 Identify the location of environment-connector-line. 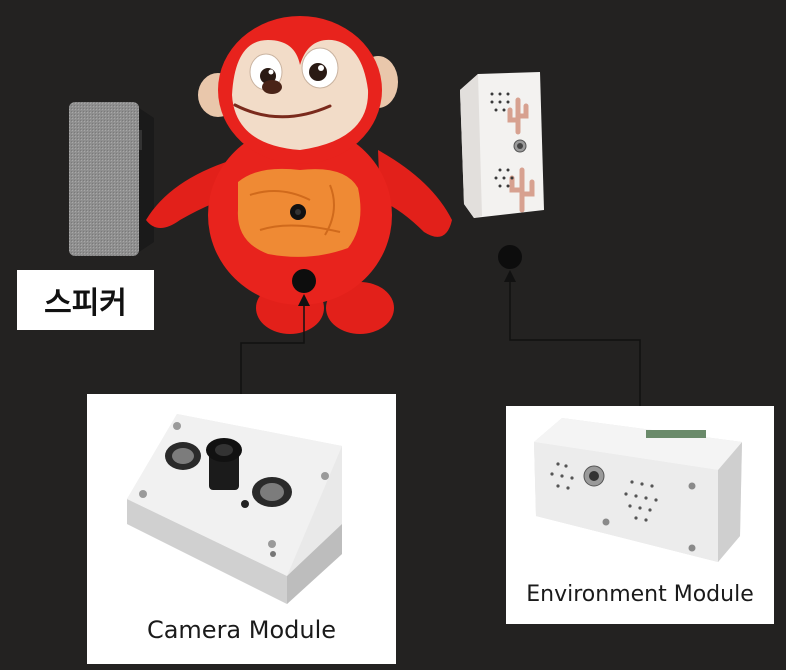
(575, 342).